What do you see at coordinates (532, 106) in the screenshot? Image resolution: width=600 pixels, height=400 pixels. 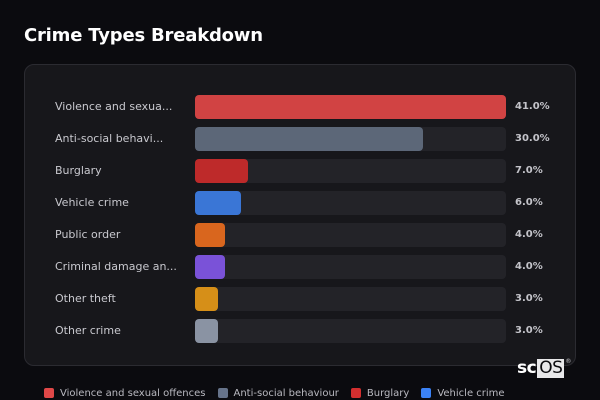 I see `bar-value: 41.0%` at bounding box center [532, 106].